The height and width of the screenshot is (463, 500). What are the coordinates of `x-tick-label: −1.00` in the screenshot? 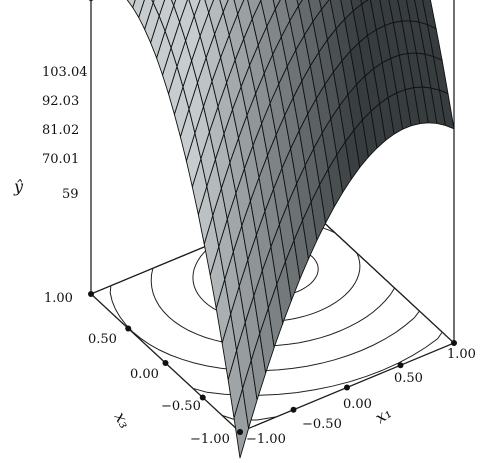 It's located at (266, 439).